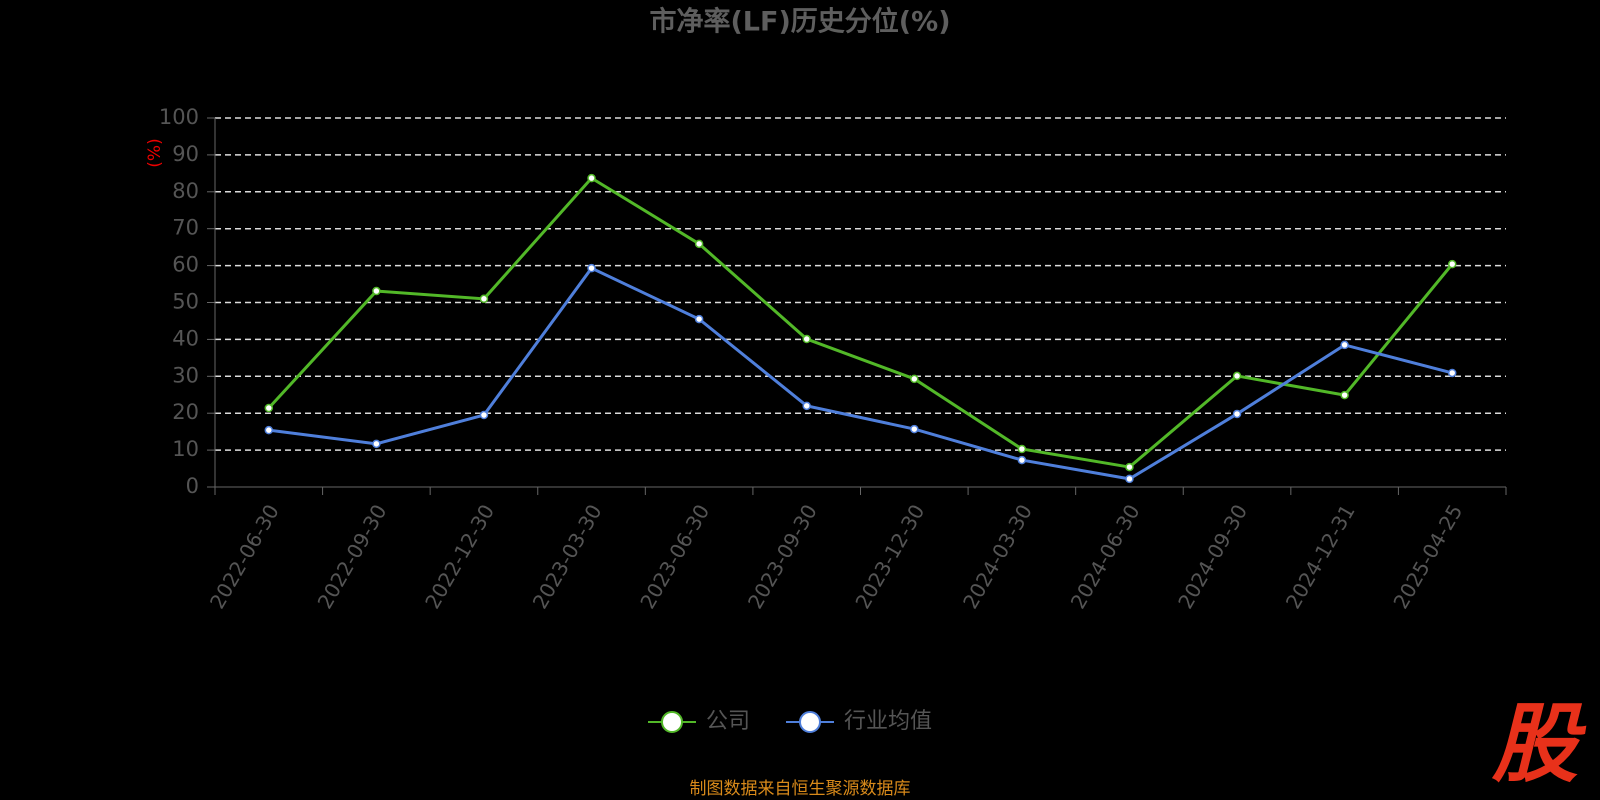  Describe the element at coordinates (185, 228) in the screenshot. I see `y-tick-label: 70` at that location.